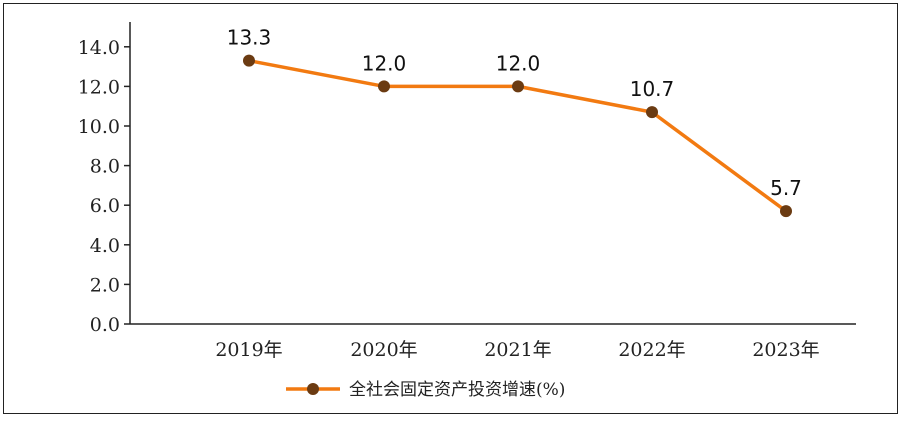 The height and width of the screenshot is (421, 903). I want to click on y-tick-label: 4.0, so click(105, 246).